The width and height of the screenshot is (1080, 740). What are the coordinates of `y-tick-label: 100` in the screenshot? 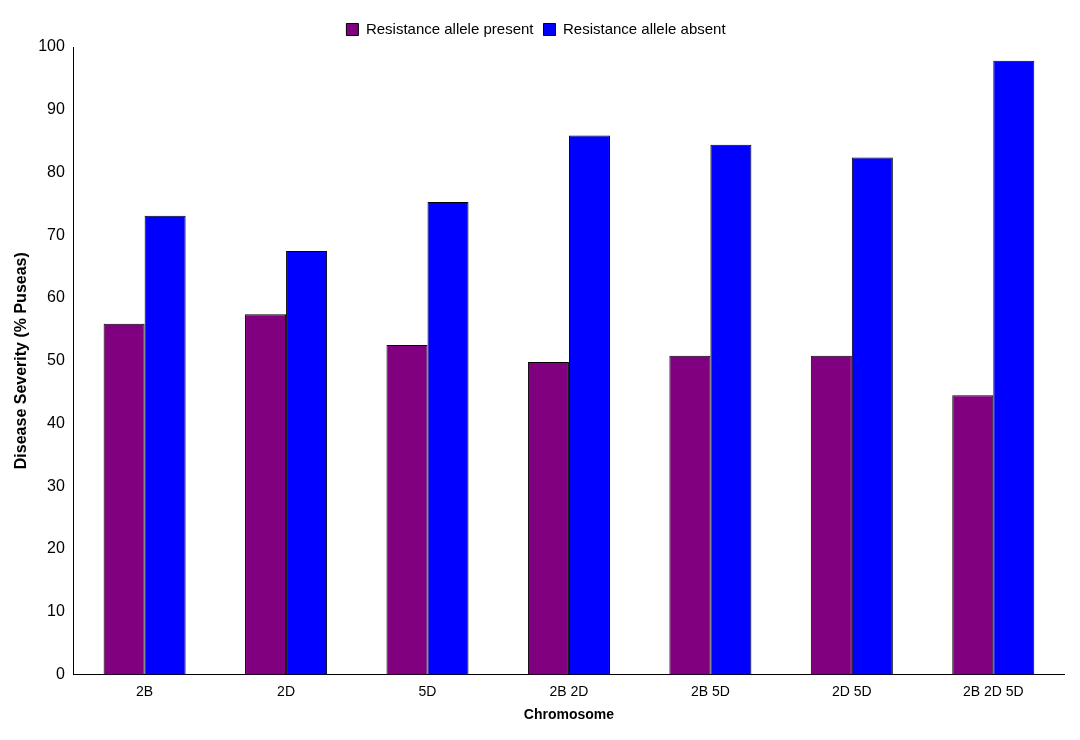 It's located at (51, 46).